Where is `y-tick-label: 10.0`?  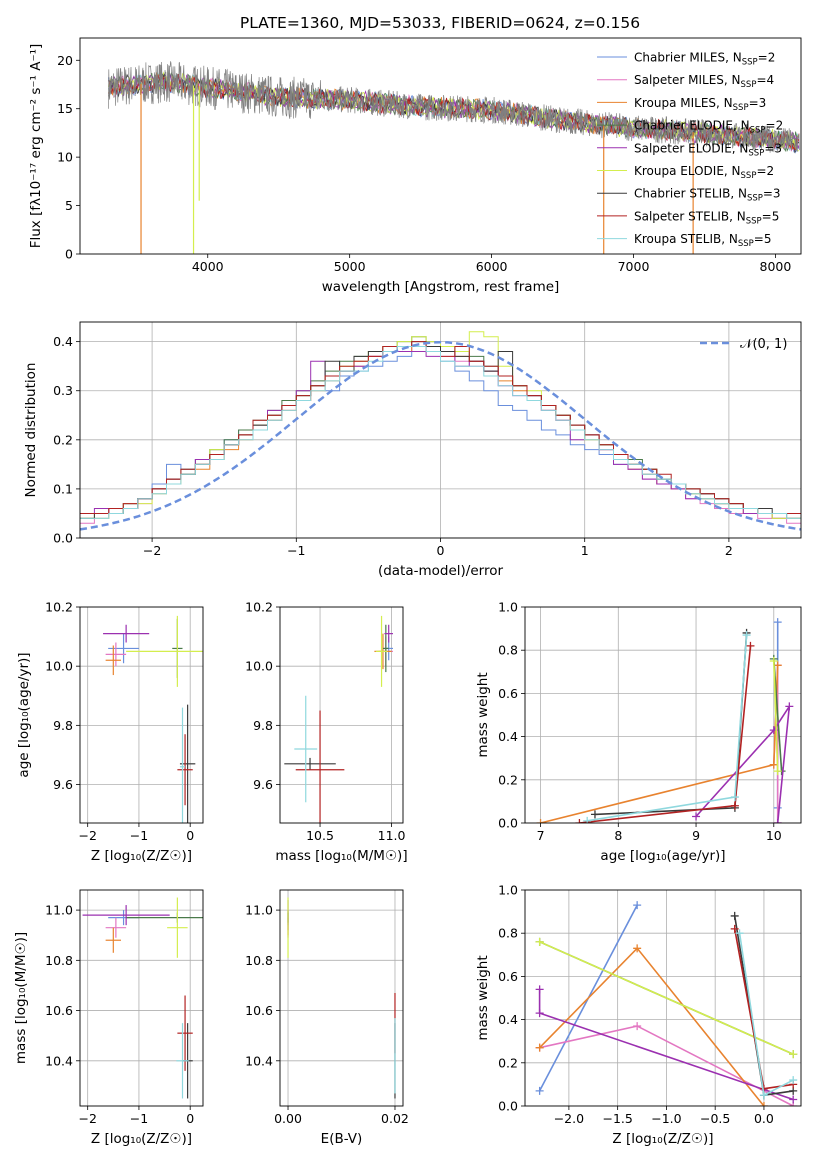 y-tick-label: 10.0 is located at coordinates (259, 666).